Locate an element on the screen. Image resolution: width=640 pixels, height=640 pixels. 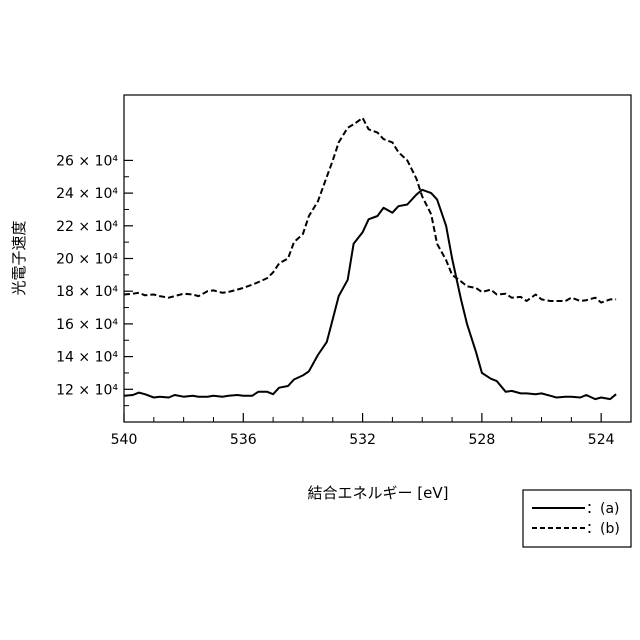
legend: ：(a) ：(b) is located at coordinates (577, 518).